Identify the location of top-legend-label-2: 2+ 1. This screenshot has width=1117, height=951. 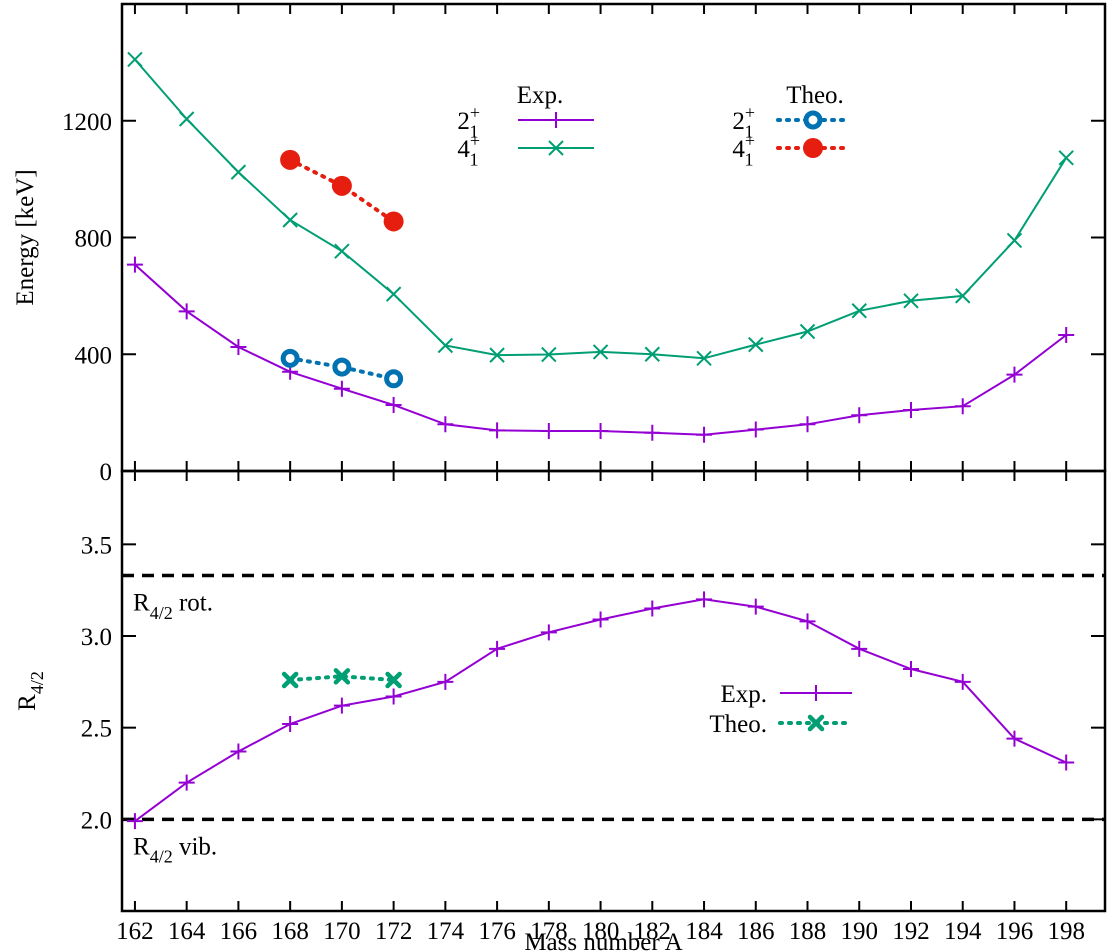
(743, 122).